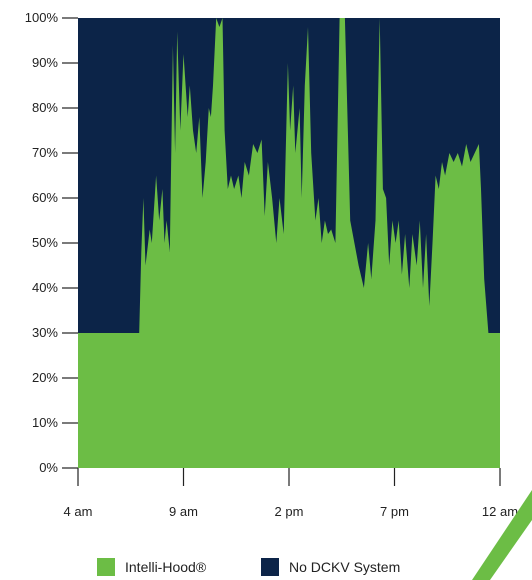 This screenshot has height=580, width=532. I want to click on y-tick-label: 0%, so click(48, 467).